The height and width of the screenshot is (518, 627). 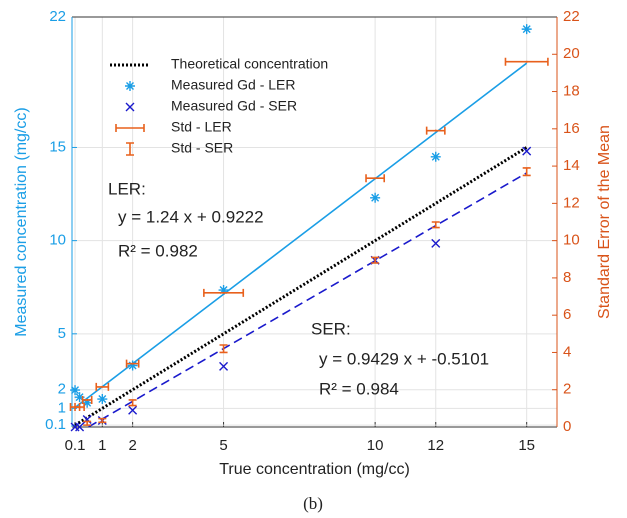 What do you see at coordinates (314, 469) in the screenshot?
I see `x-axis-label: True concentration (mg/cc)` at bounding box center [314, 469].